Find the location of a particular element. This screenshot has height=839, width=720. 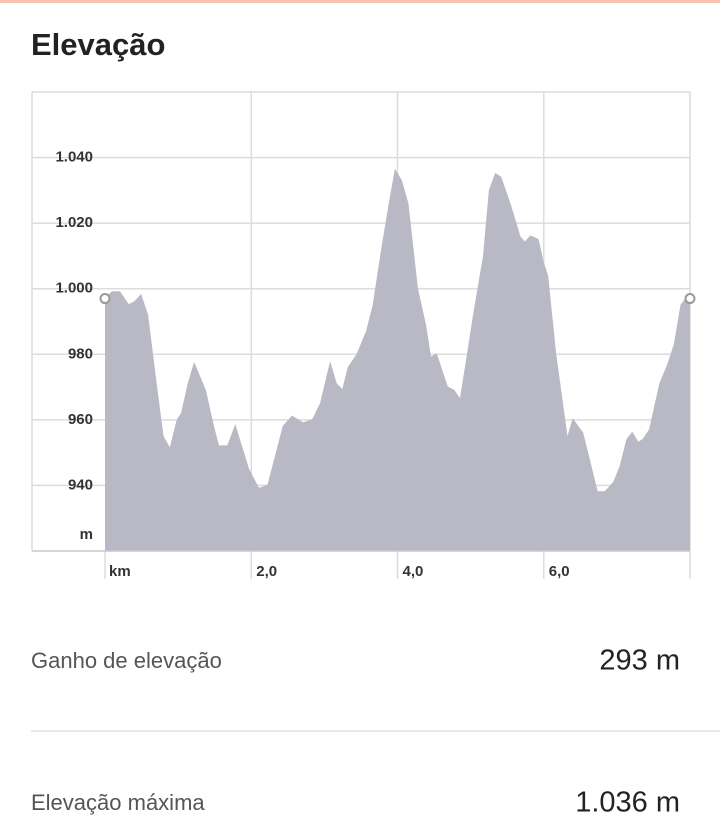

x-tick-label: 6,0 is located at coordinates (559, 571).